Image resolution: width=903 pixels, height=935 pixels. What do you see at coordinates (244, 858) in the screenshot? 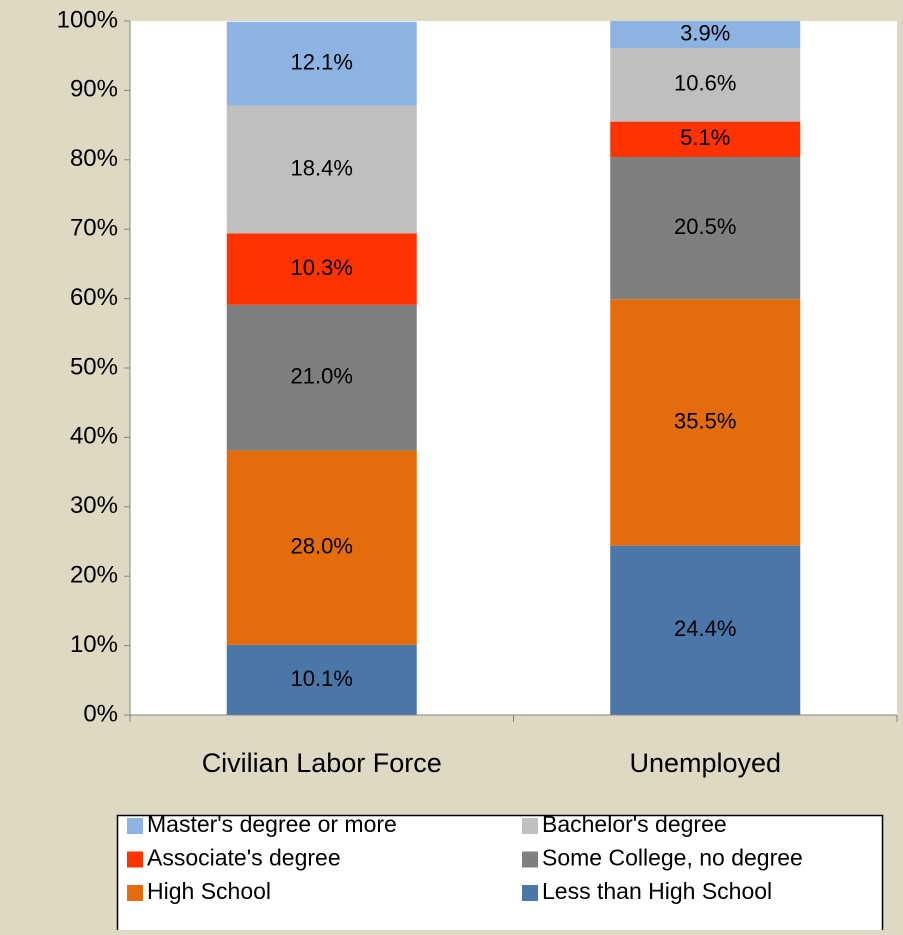
I see `legend-label: Associate's degree` at bounding box center [244, 858].